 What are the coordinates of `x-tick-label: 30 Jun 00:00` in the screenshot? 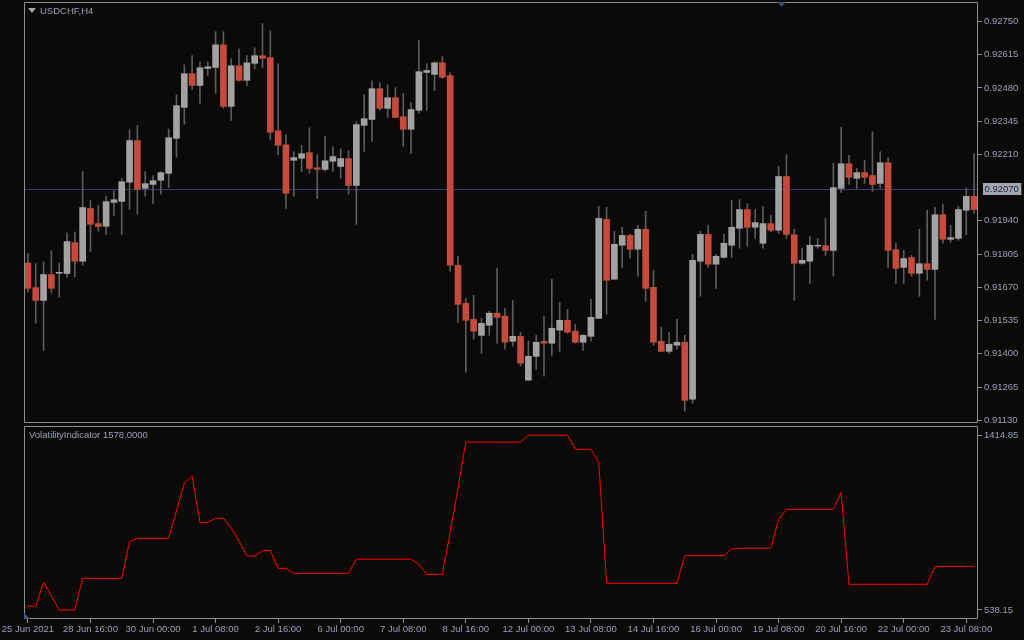 It's located at (153, 629).